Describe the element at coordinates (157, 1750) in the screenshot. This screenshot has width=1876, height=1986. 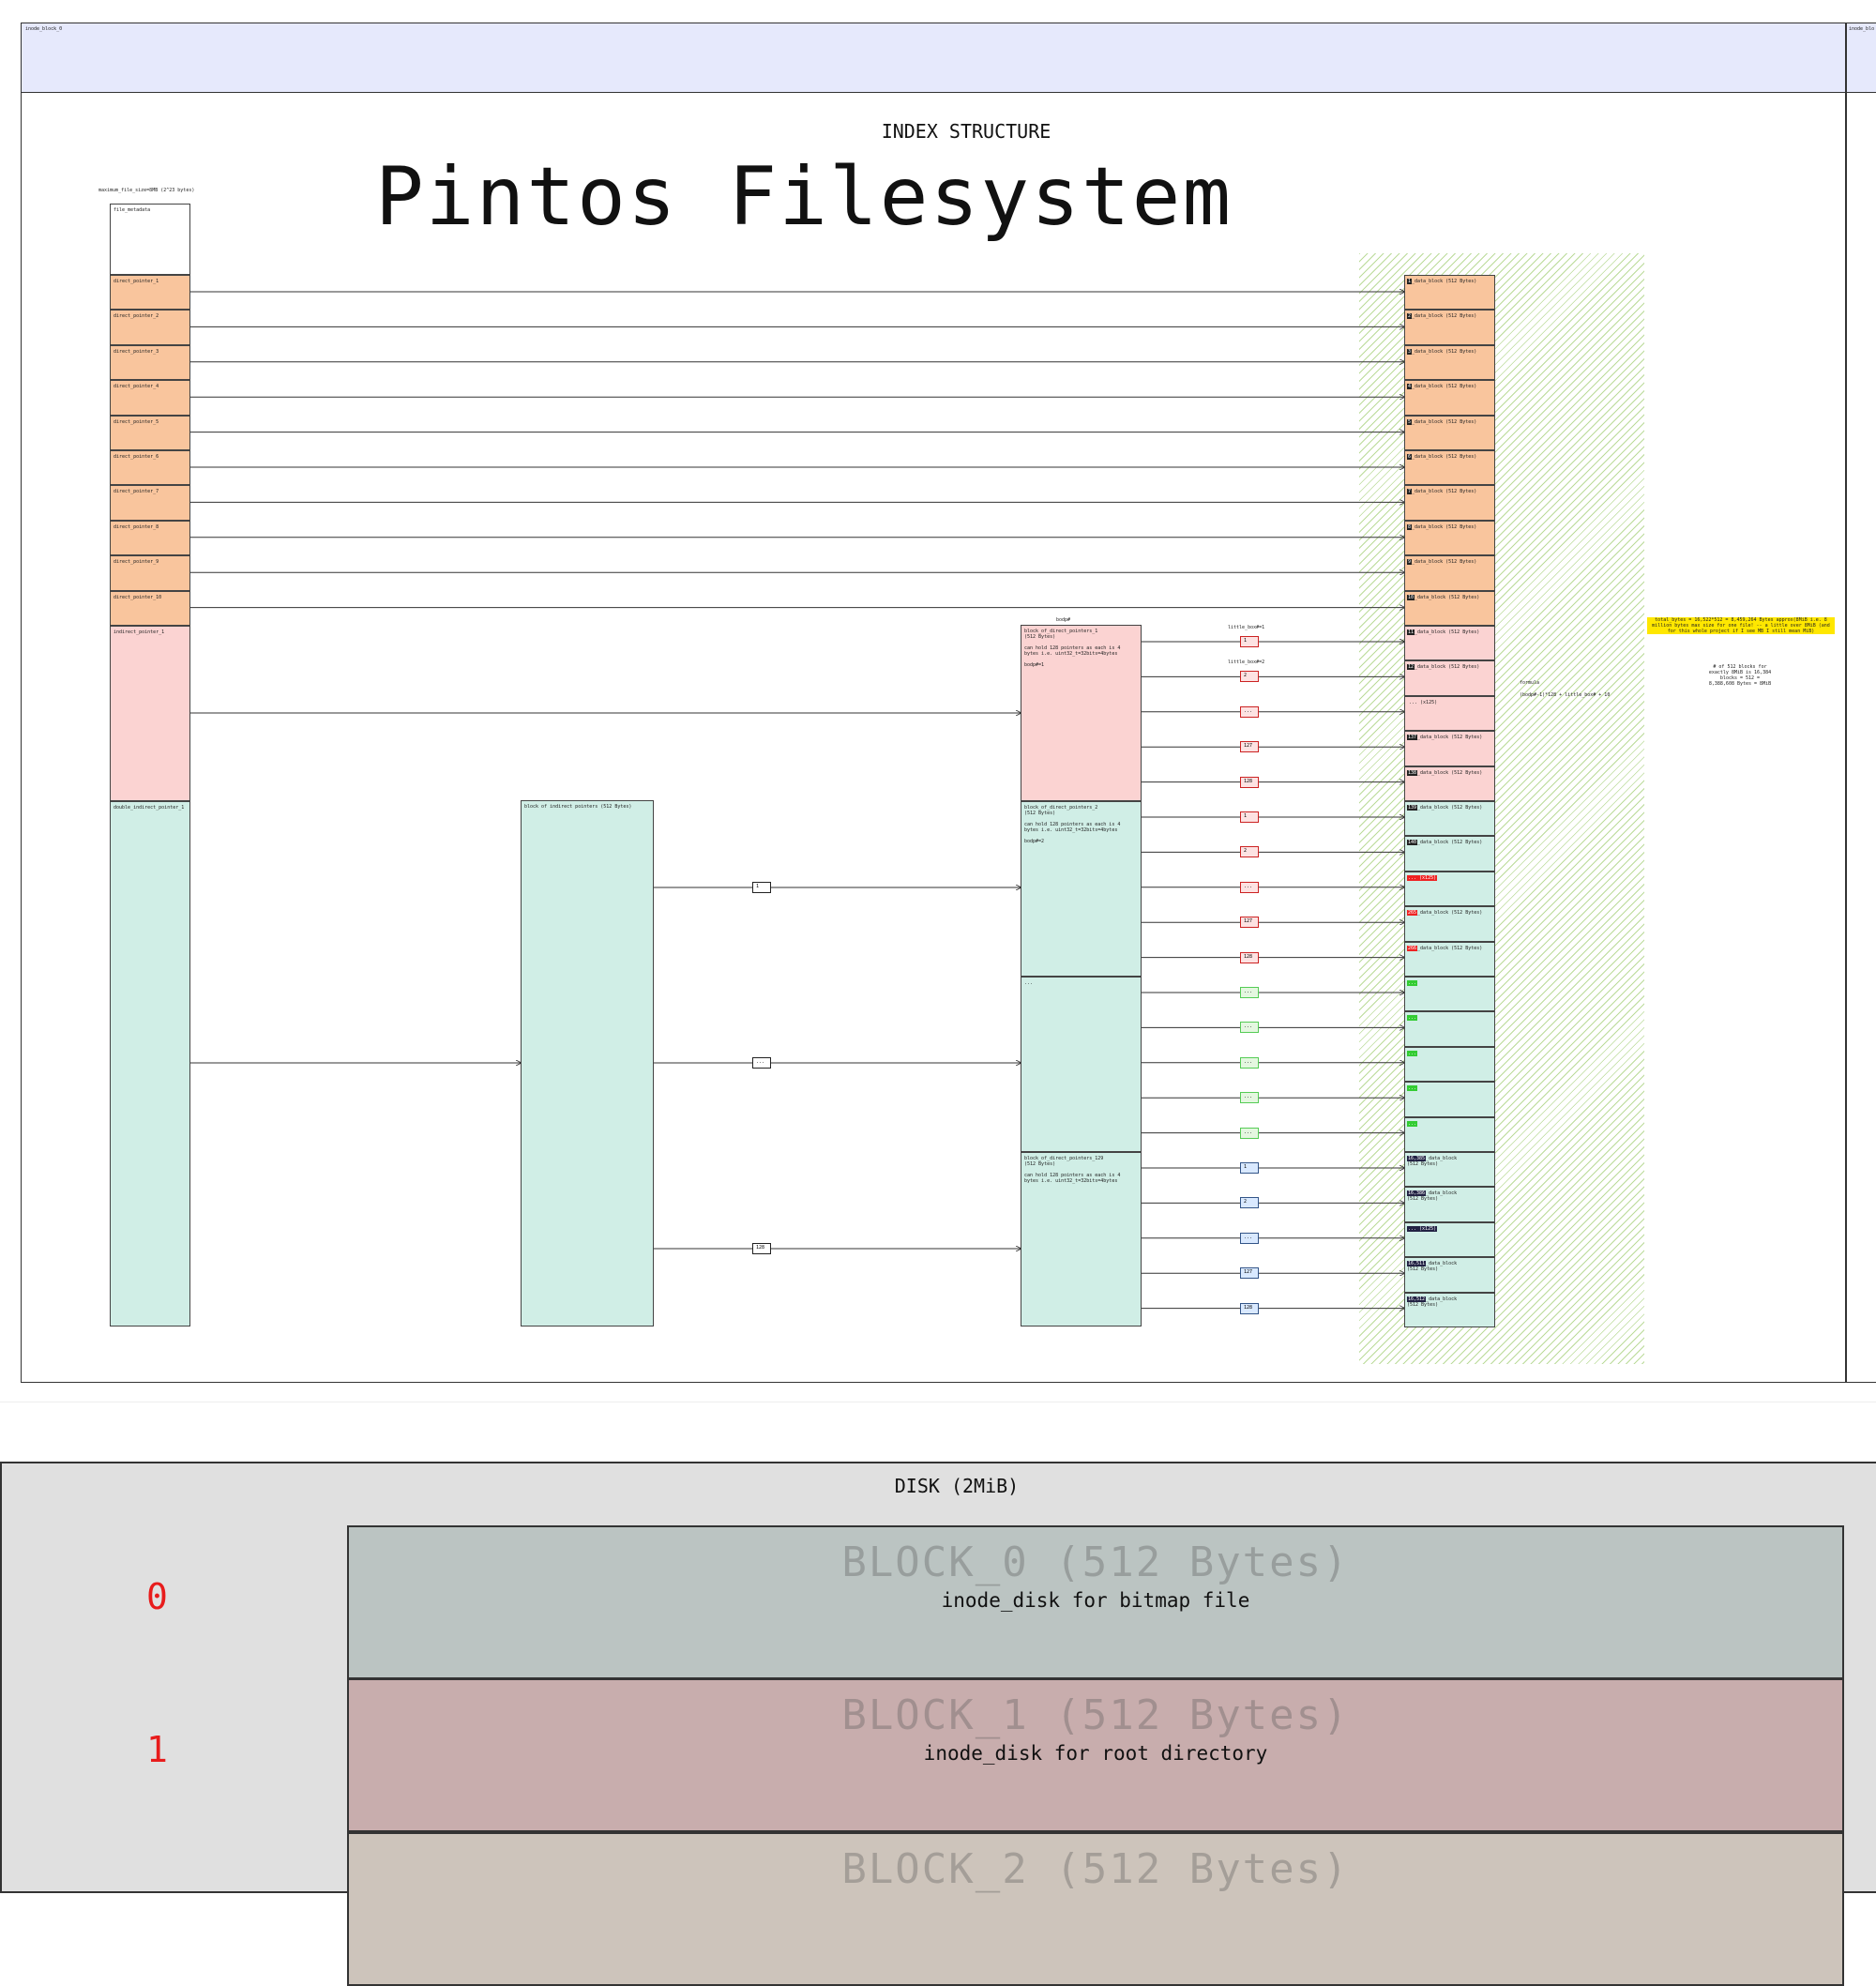
I see `disk-block-index: 1` at that location.